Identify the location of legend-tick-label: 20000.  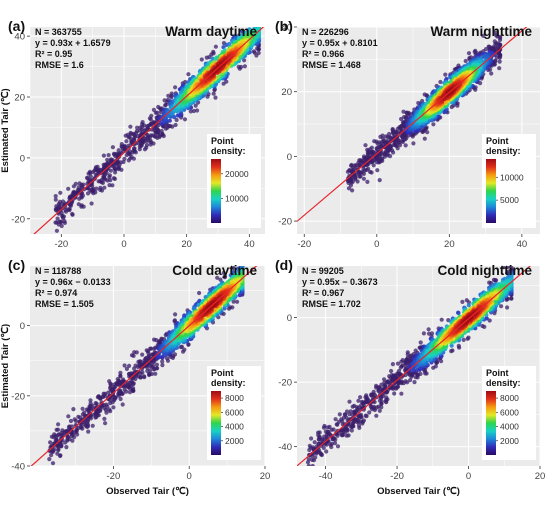
(237, 174).